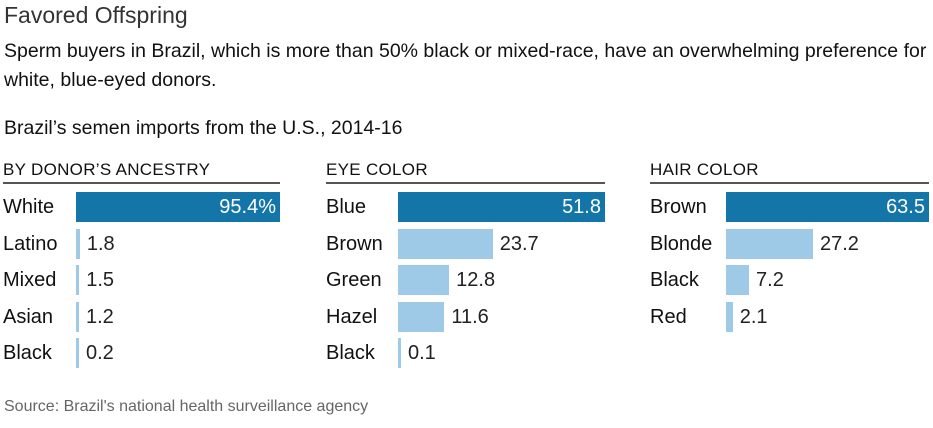 The width and height of the screenshot is (933, 428). Describe the element at coordinates (470, 316) in the screenshot. I see `value-label: 11.6` at that location.